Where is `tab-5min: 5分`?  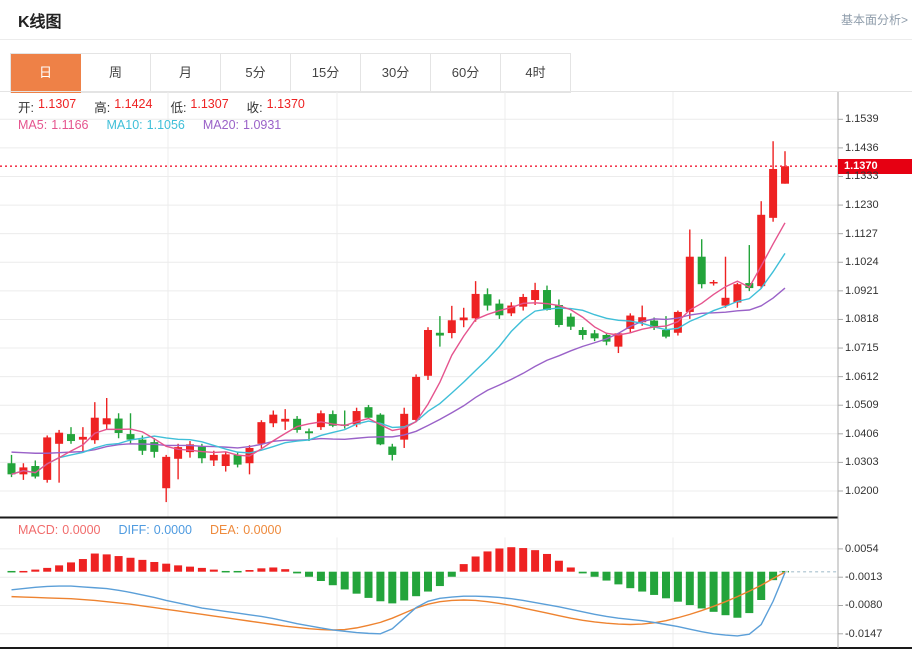
tab-5min: 5分 is located at coordinates (256, 73).